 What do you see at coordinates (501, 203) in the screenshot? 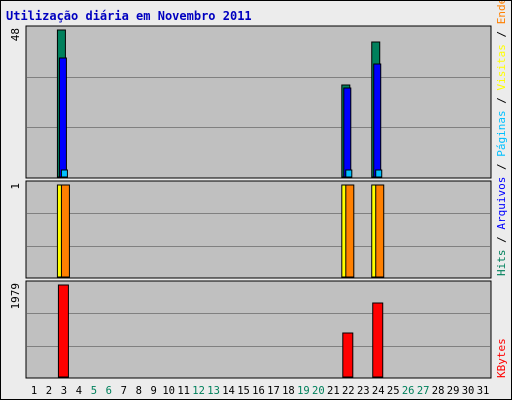
I see `legend-part-2: Arquivos` at bounding box center [501, 203].